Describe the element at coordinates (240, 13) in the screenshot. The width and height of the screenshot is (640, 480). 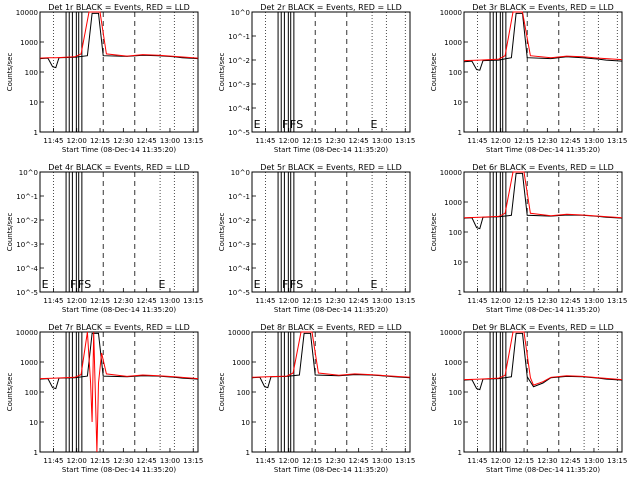
I see `y-tick-label: 10^0` at that location.